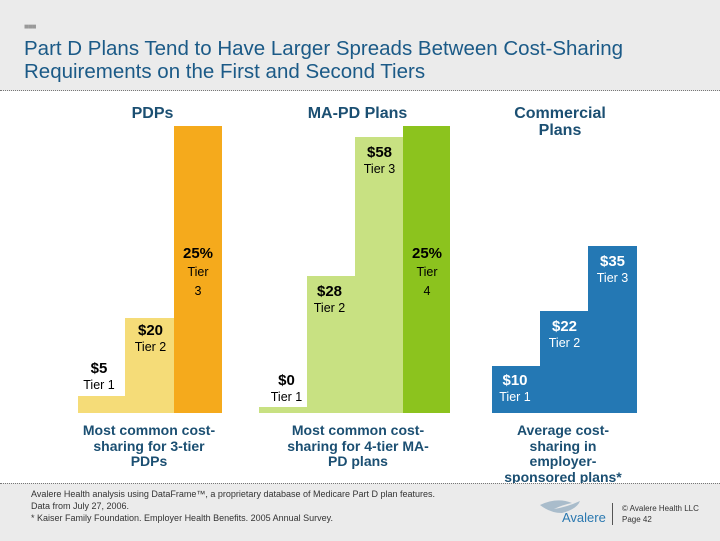 This screenshot has height=541, width=720. Describe the element at coordinates (612, 261) in the screenshot. I see `commercial-tier3-value: $35` at that location.